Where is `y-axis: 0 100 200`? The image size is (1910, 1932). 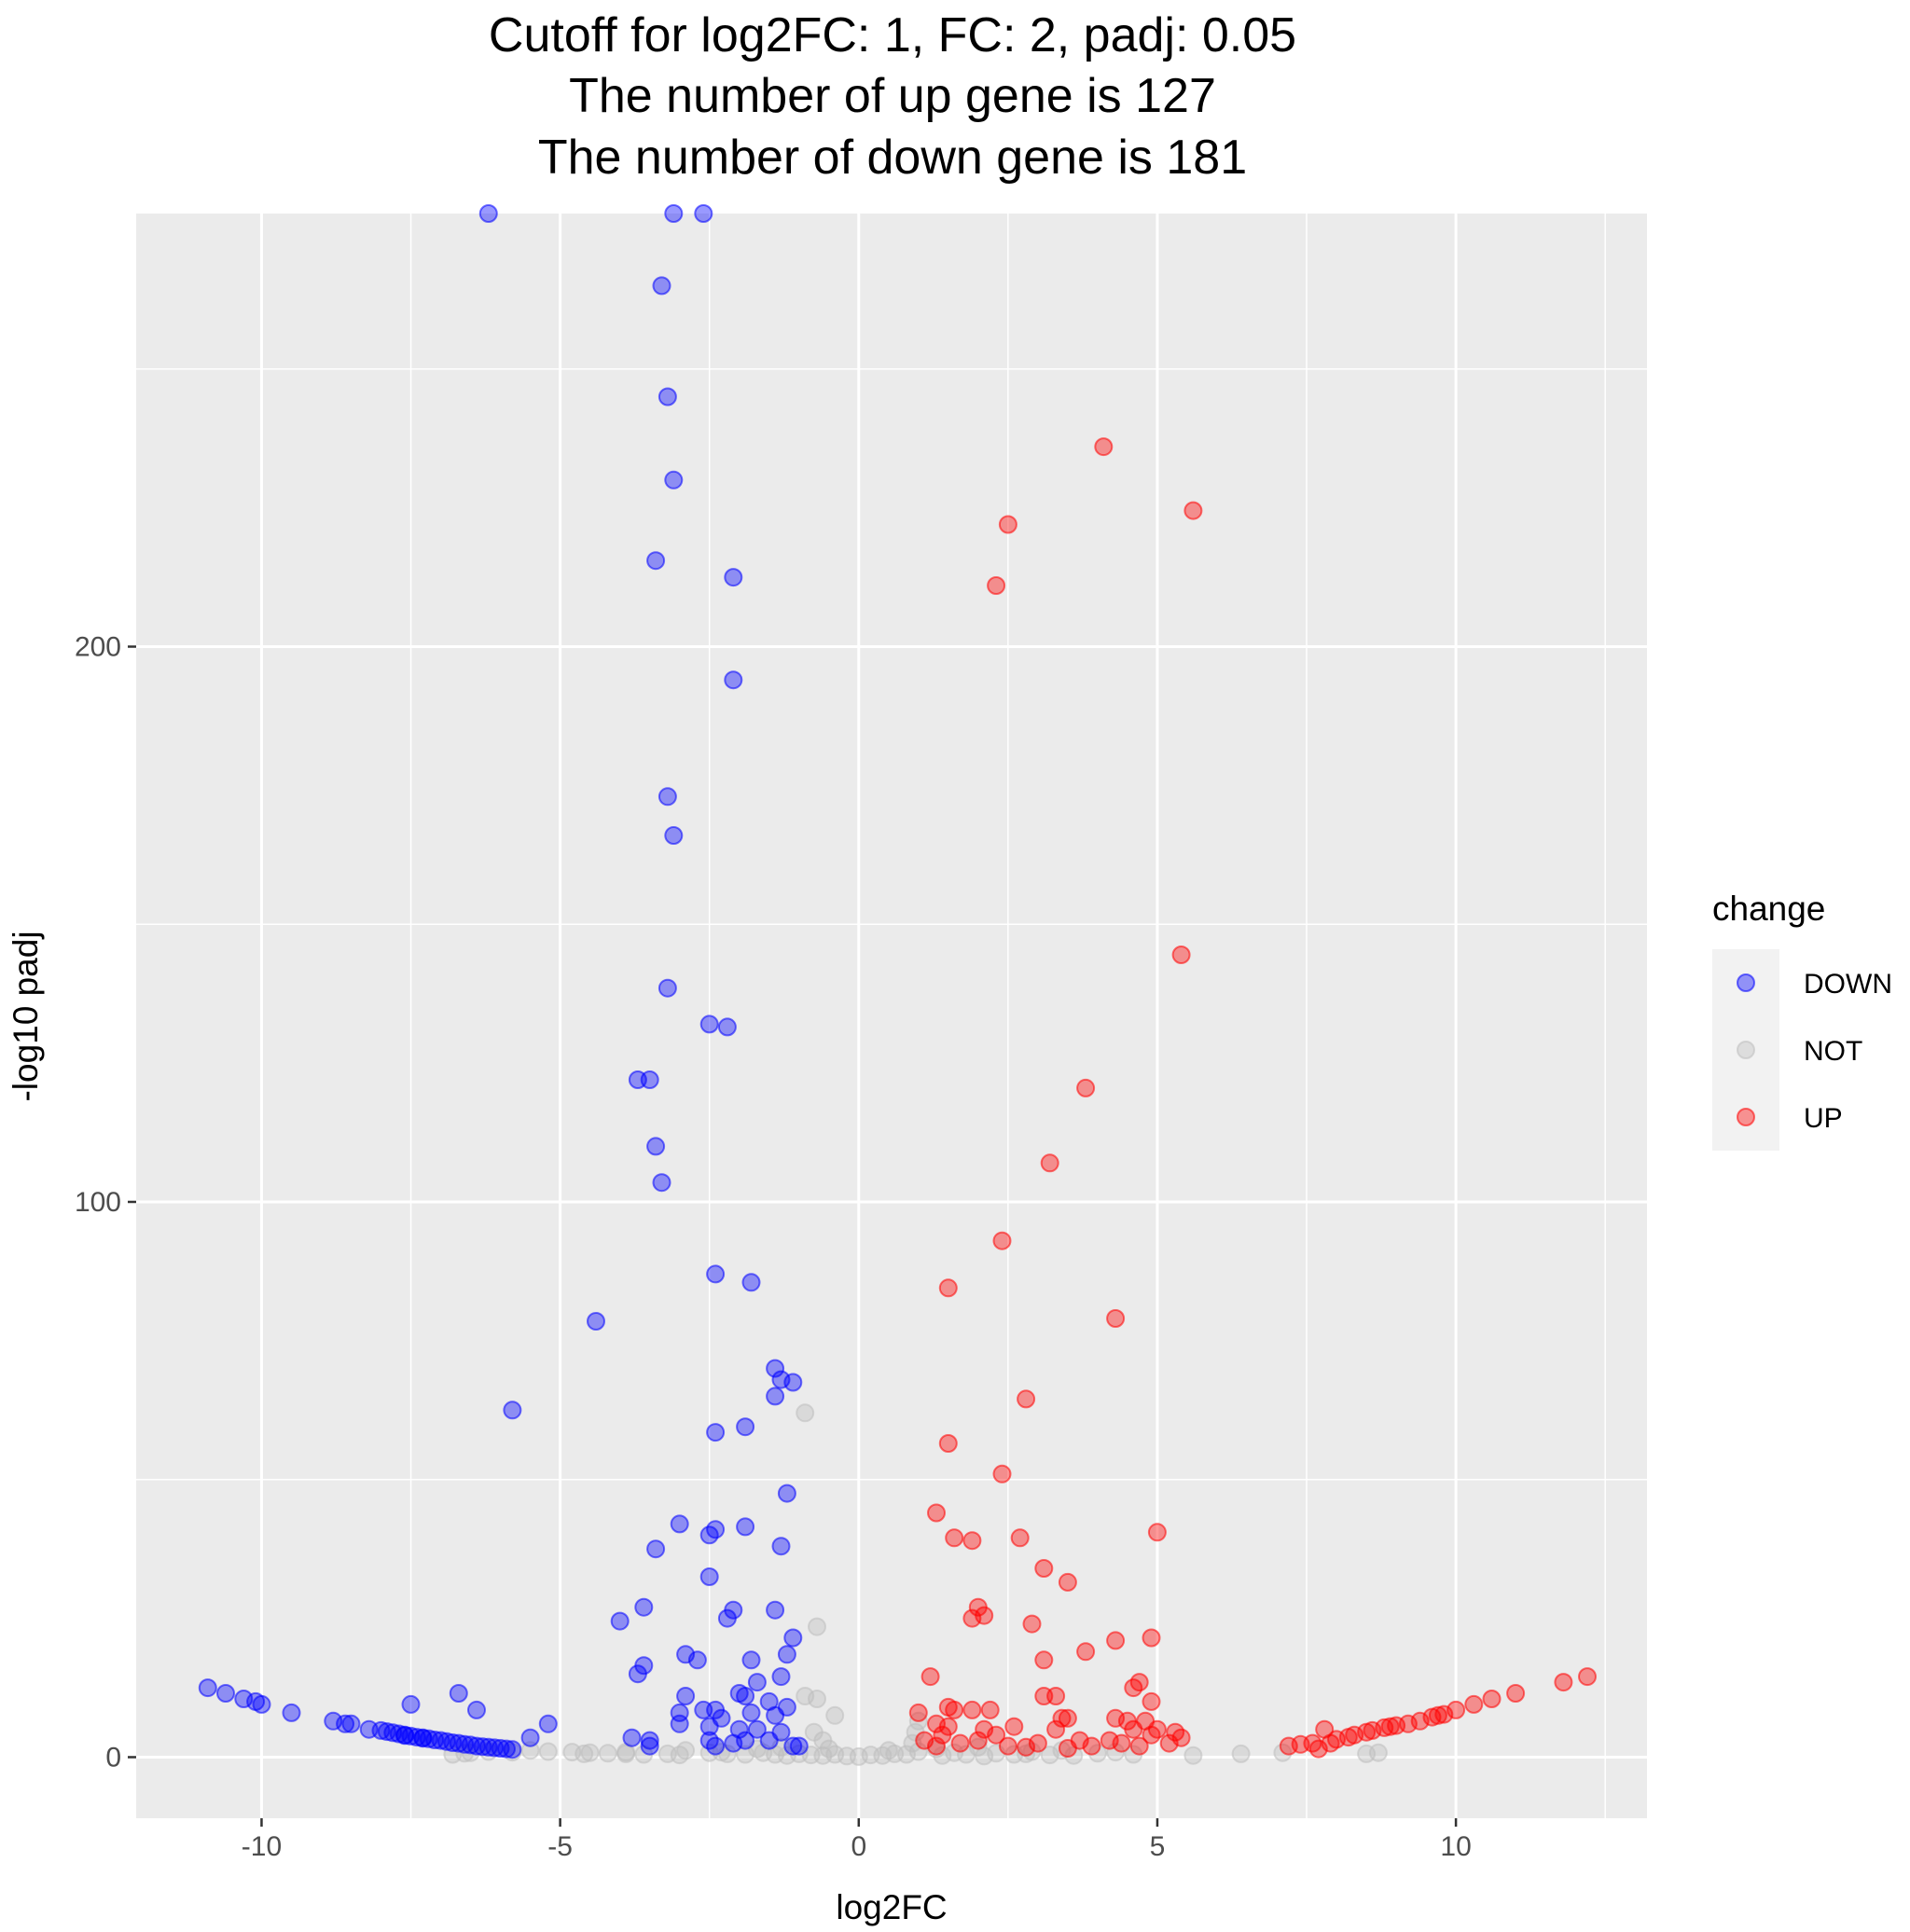 y-axis: 0 100 200 is located at coordinates (106, 1202).